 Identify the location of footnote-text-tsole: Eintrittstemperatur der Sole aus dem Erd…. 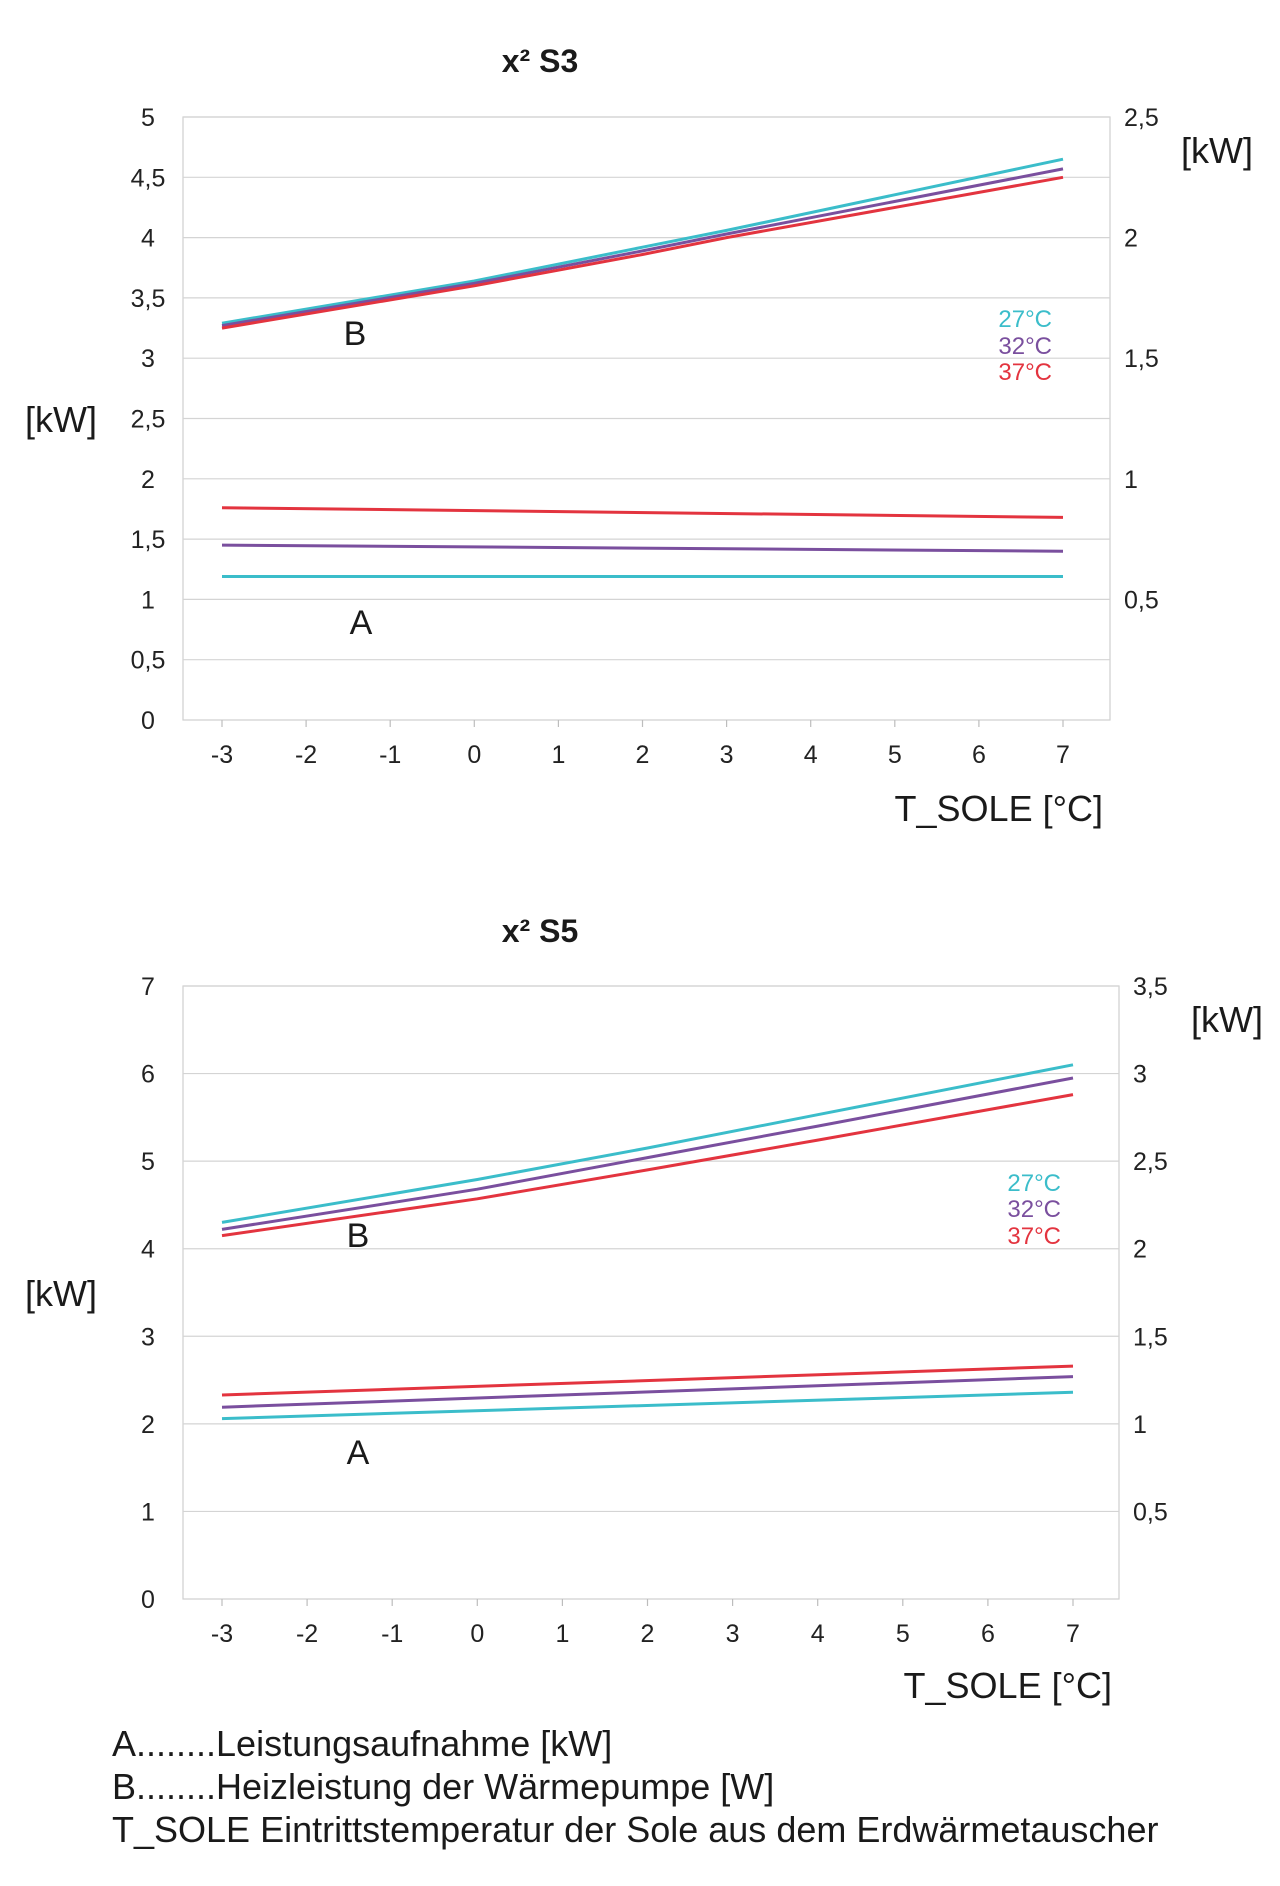
(709, 1829).